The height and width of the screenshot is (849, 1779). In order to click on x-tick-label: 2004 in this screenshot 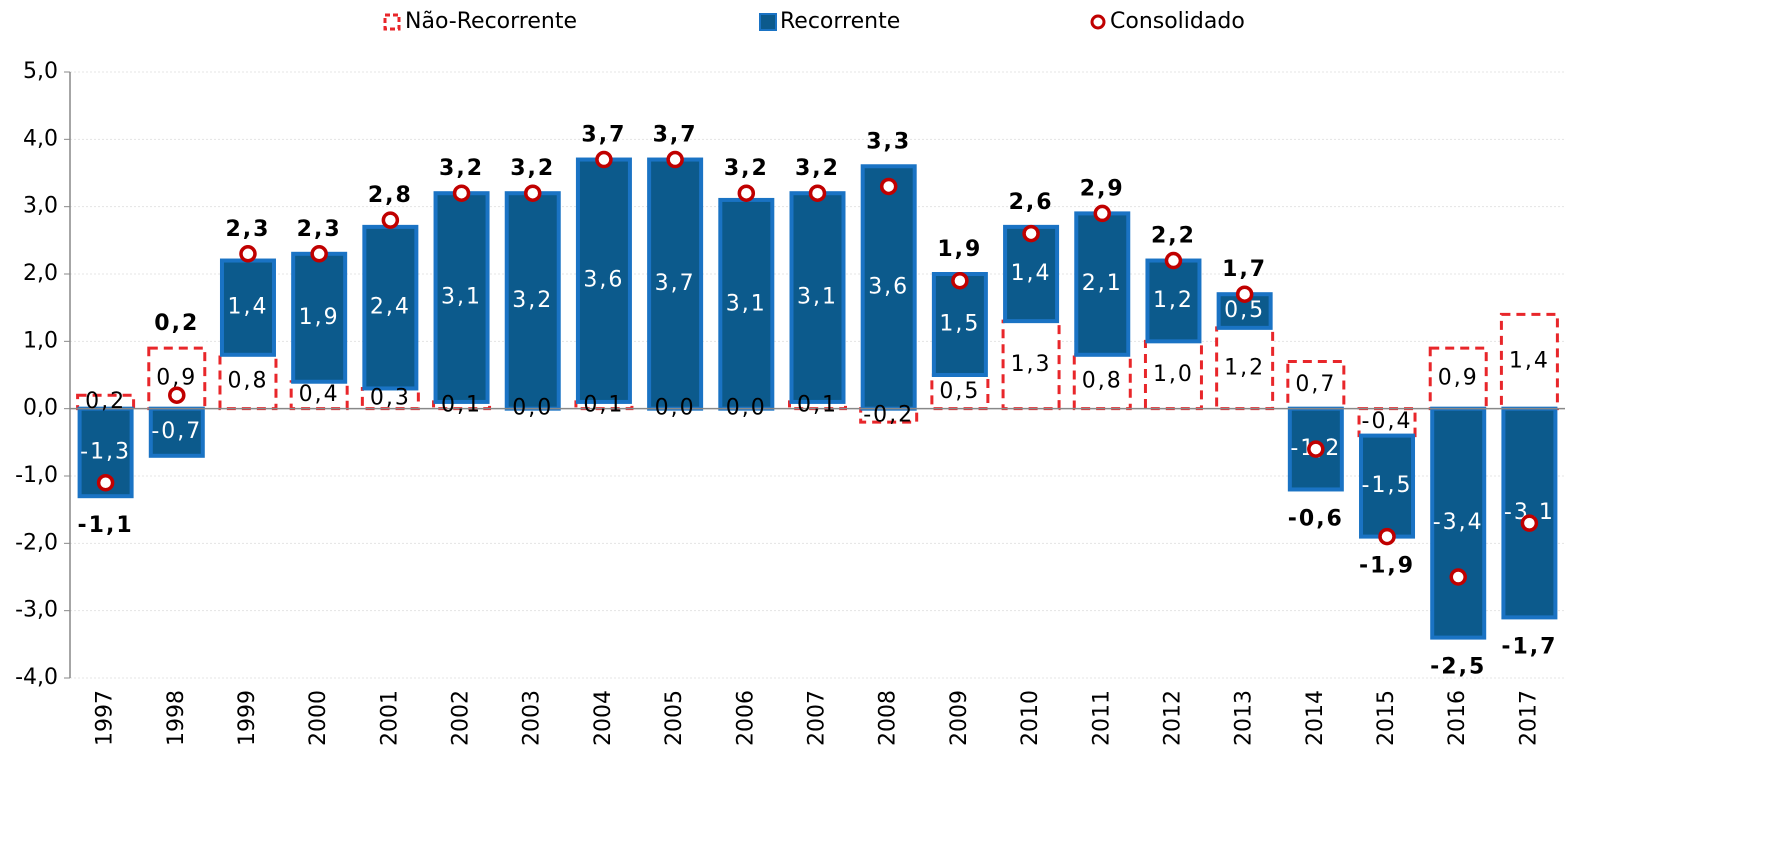, I will do `click(603, 718)`.